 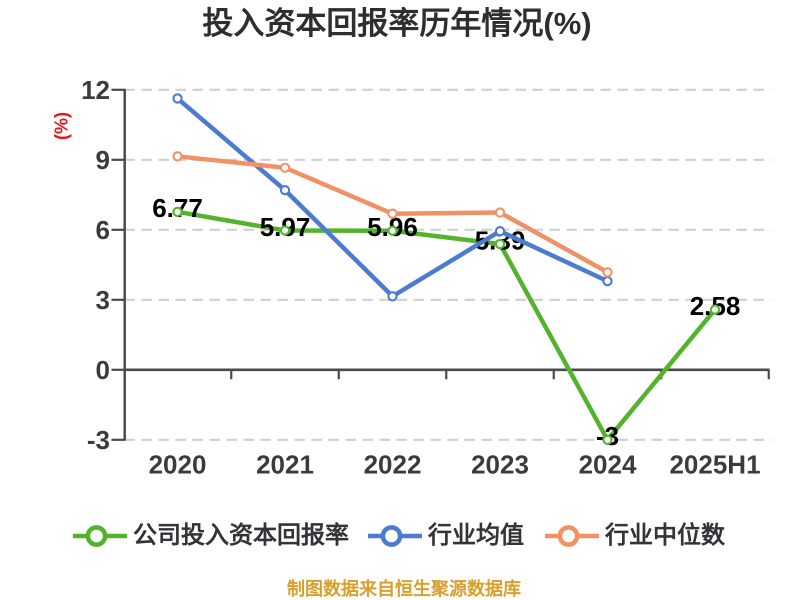 What do you see at coordinates (500, 231) in the screenshot?
I see `data-point-industry-mean-2023` at bounding box center [500, 231].